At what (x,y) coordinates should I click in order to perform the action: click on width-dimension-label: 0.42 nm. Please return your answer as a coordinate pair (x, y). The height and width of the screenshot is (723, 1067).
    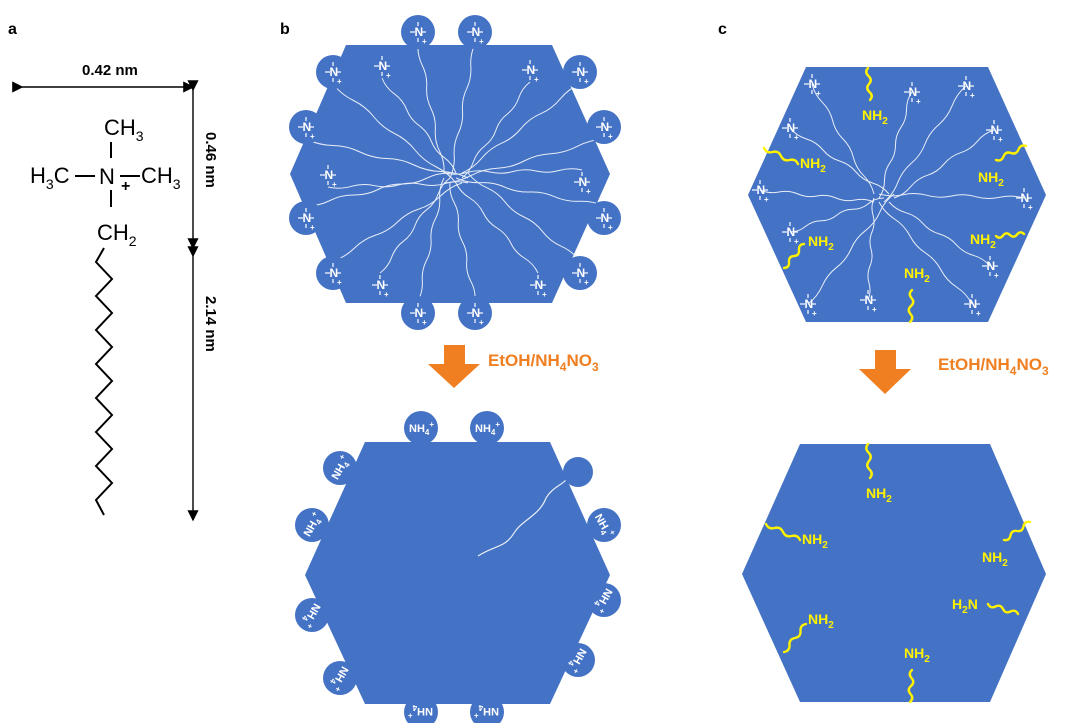
    Looking at the image, I should click on (110, 70).